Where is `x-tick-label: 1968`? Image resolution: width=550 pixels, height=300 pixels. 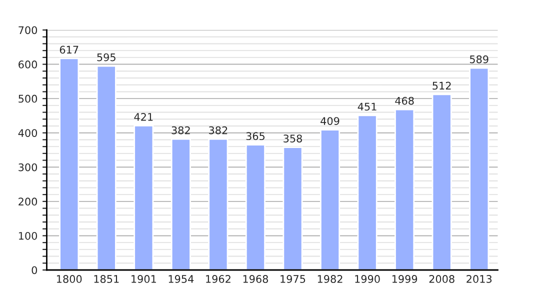 x-tick-label: 1968 is located at coordinates (255, 279).